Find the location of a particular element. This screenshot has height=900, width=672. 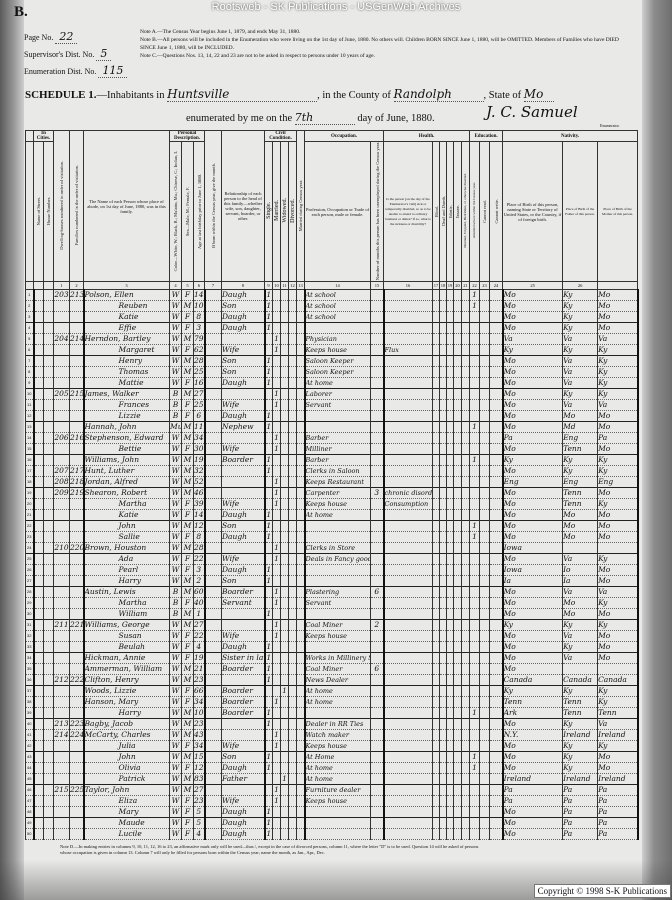

line-number: 23 is located at coordinates (30, 537).